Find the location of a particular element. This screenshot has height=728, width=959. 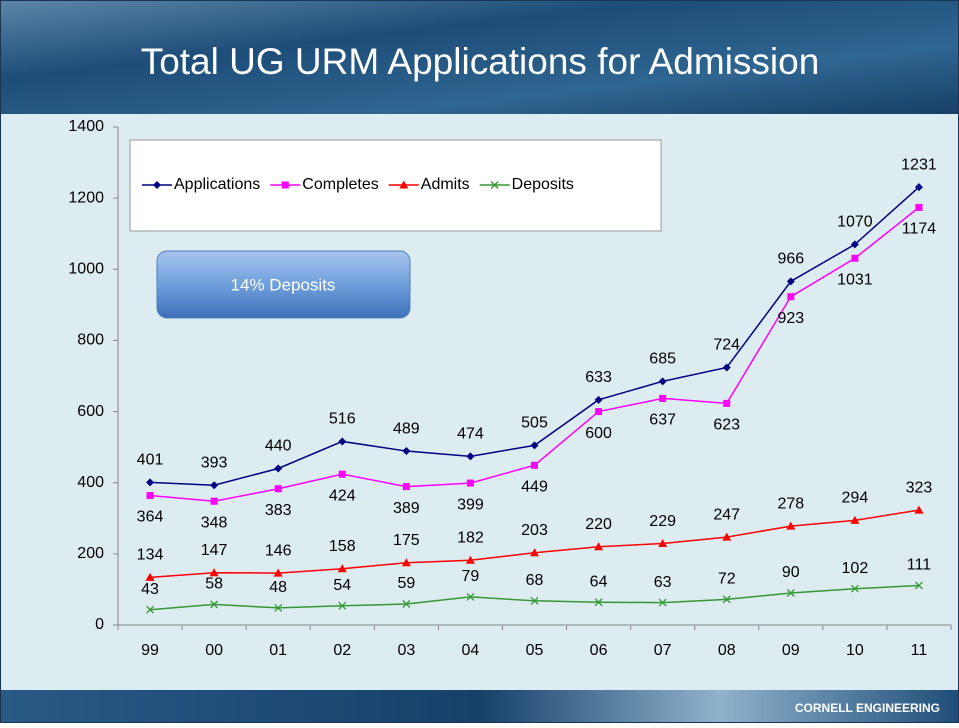

y-tick-label: 1000 is located at coordinates (86, 269).